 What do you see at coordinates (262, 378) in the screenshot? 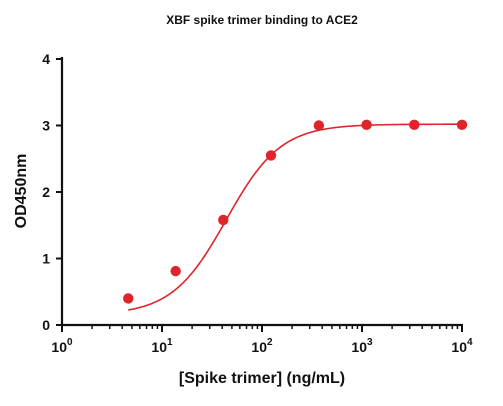
I see `x-axis-label: [Spike trimer] (ng/mL)` at bounding box center [262, 378].